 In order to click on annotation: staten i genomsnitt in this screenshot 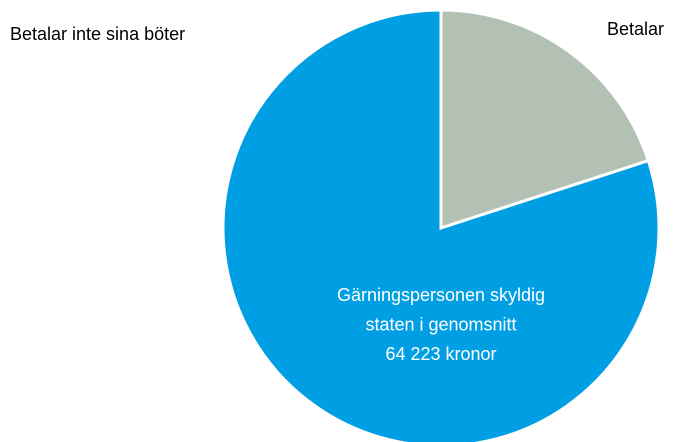, I will do `click(440, 324)`.